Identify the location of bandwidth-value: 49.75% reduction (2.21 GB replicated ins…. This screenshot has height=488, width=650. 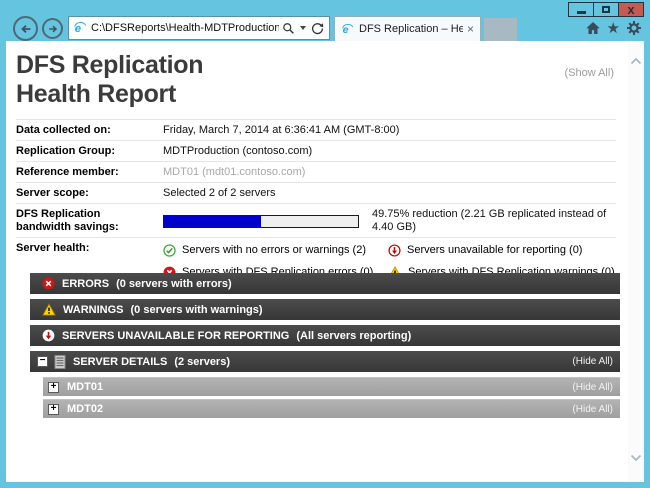
(389, 221).